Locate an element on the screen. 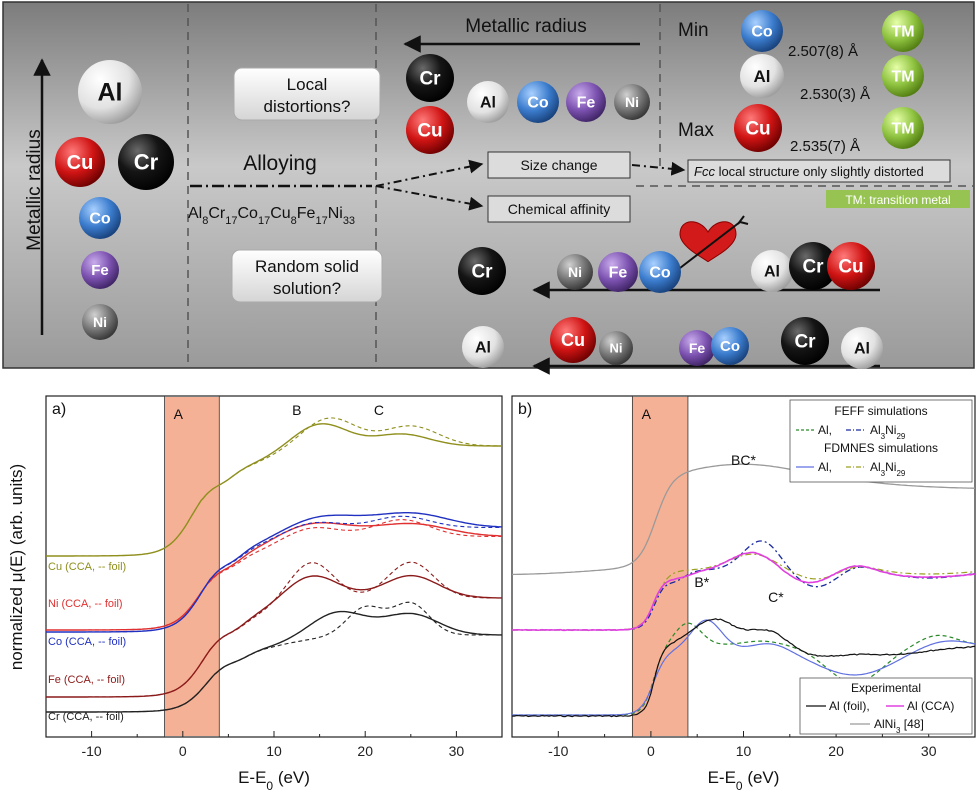  legend-entry: Al (CCA) is located at coordinates (930, 706).